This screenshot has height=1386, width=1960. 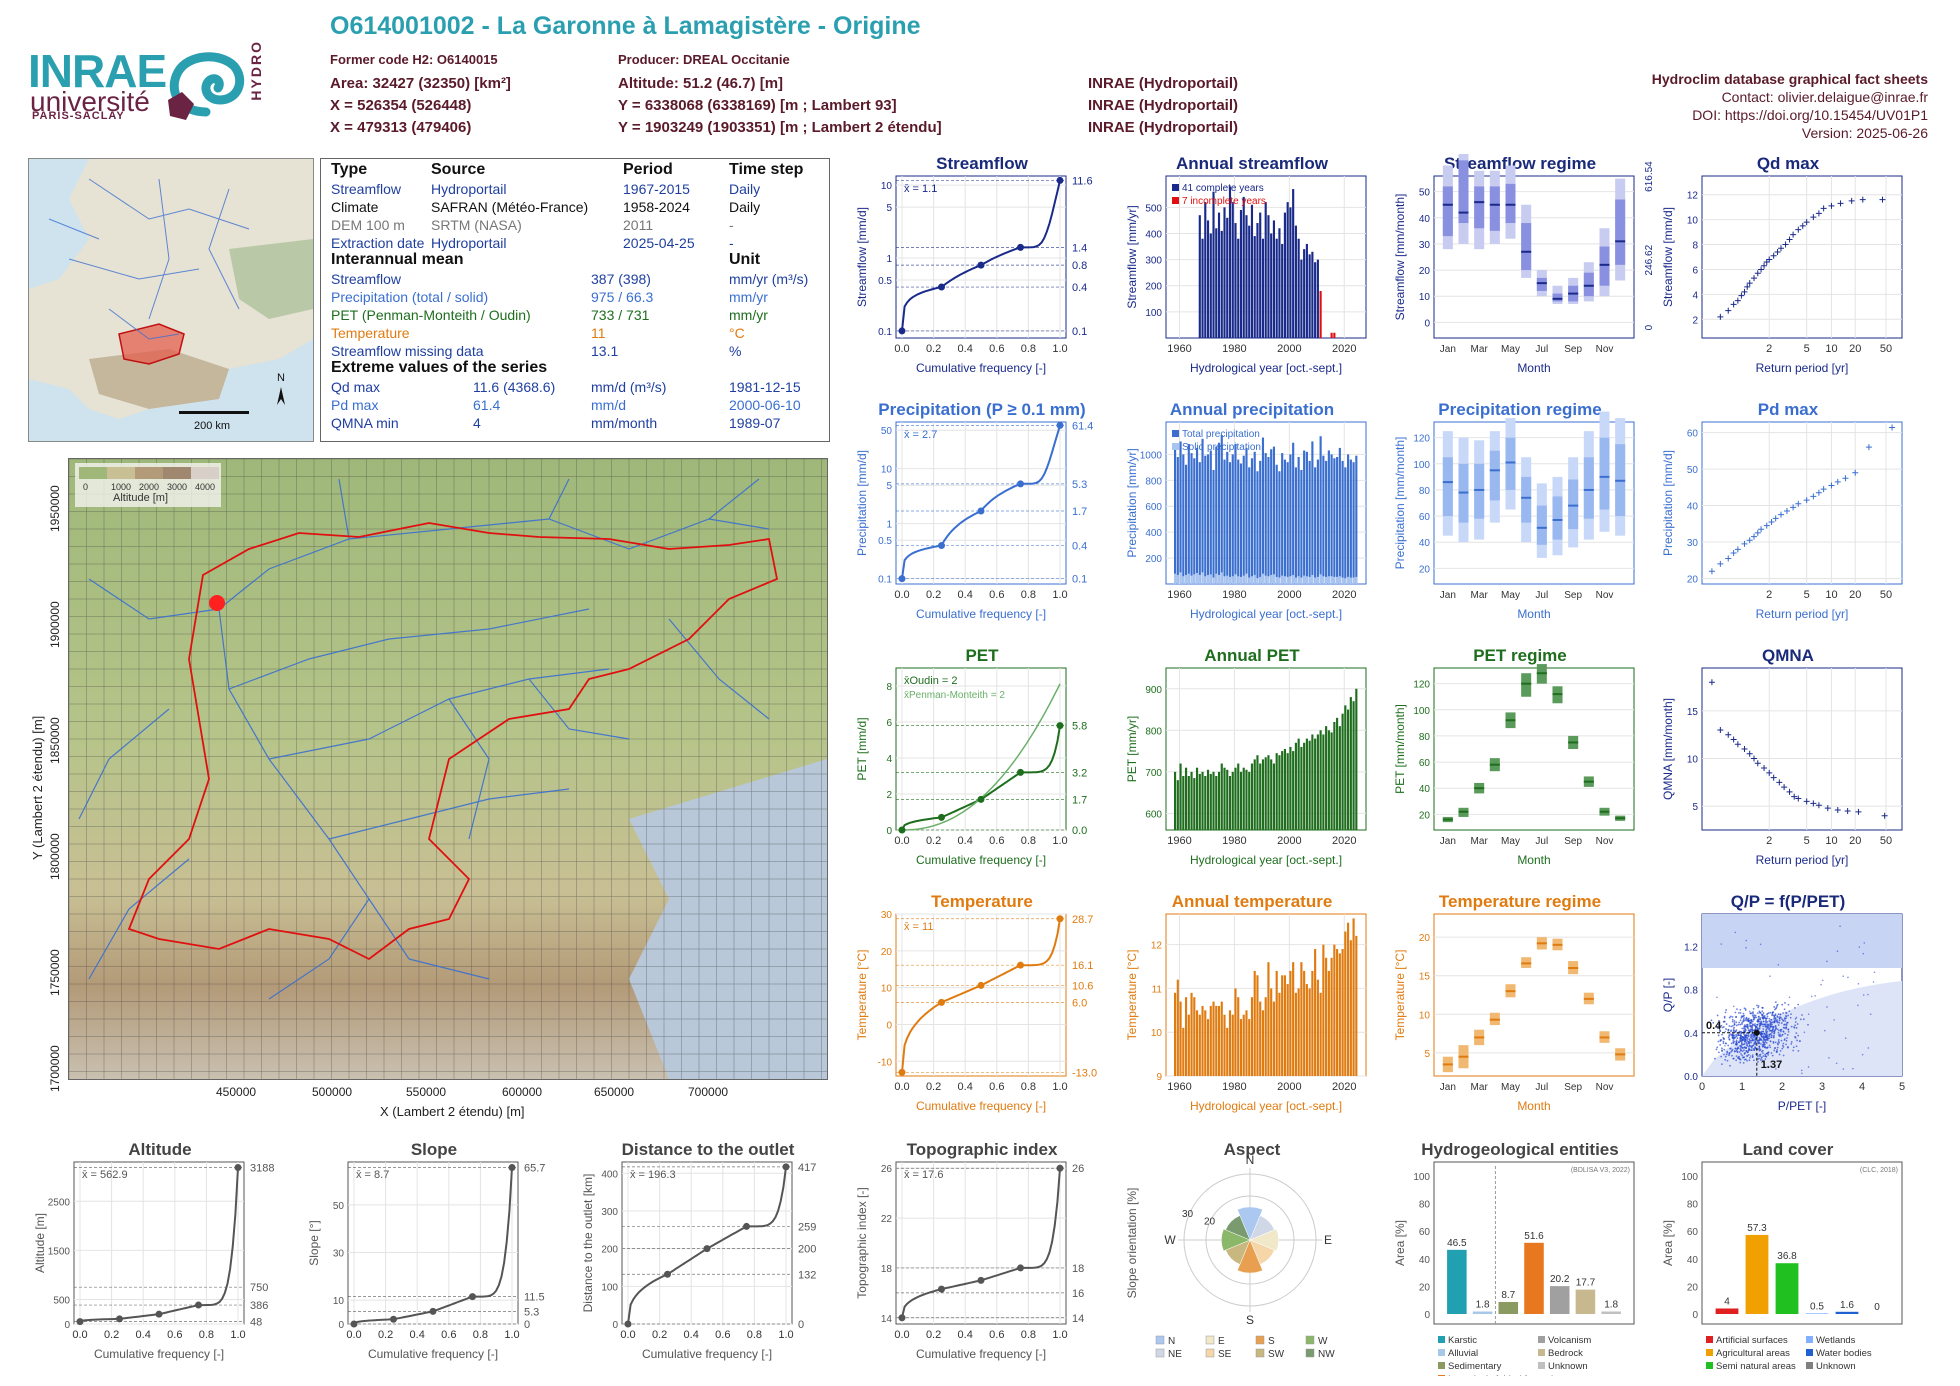 I want to click on map-ytick: 1950000, so click(x=55, y=508).